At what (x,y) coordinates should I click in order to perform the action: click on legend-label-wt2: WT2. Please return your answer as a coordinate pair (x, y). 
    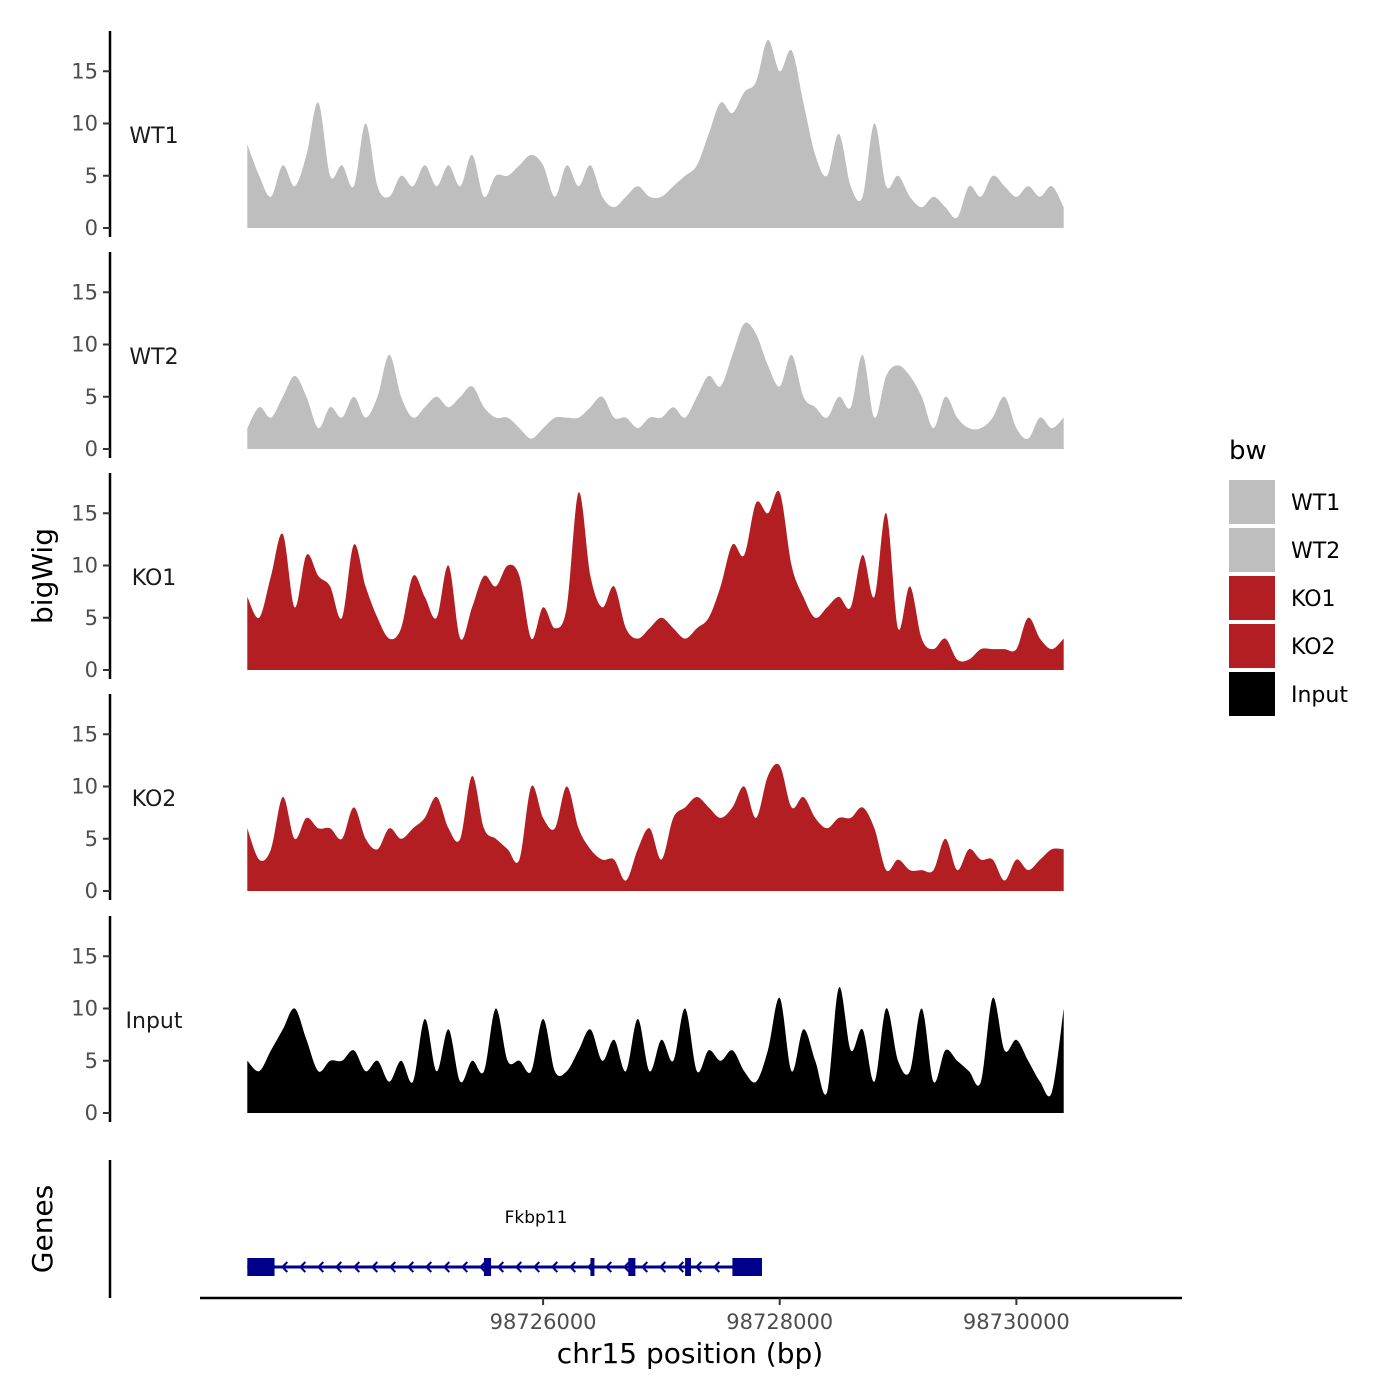
    Looking at the image, I should click on (1315, 551).